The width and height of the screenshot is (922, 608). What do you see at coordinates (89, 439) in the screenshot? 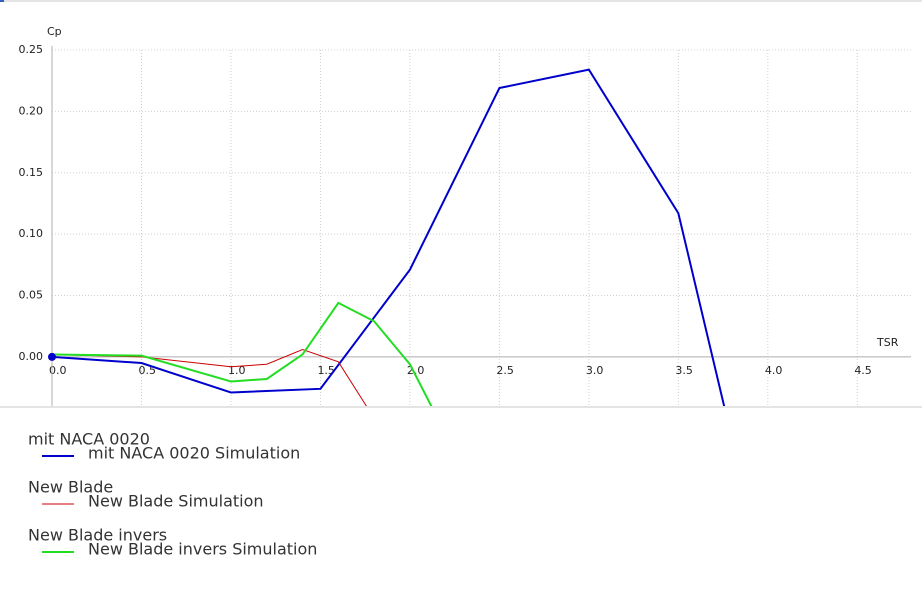
I see `legend-group: mit NACA 0020` at bounding box center [89, 439].